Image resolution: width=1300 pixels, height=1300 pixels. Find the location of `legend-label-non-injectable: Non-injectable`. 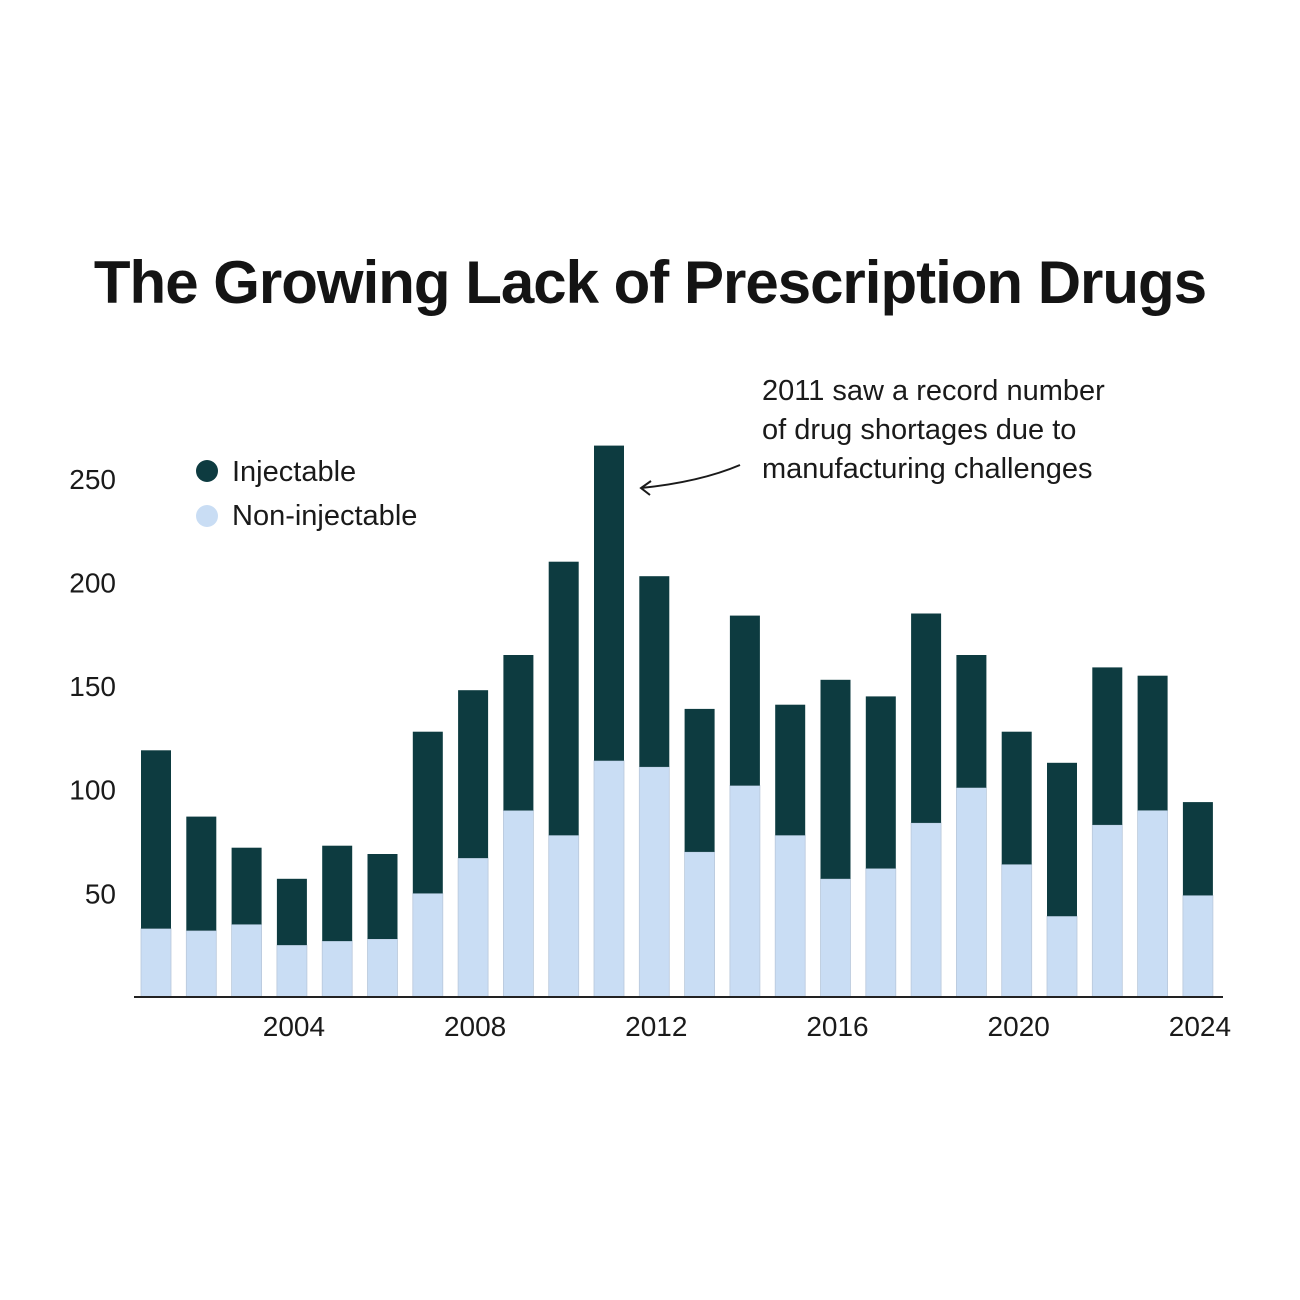

legend-label-non-injectable: Non-injectable is located at coordinates (324, 516).